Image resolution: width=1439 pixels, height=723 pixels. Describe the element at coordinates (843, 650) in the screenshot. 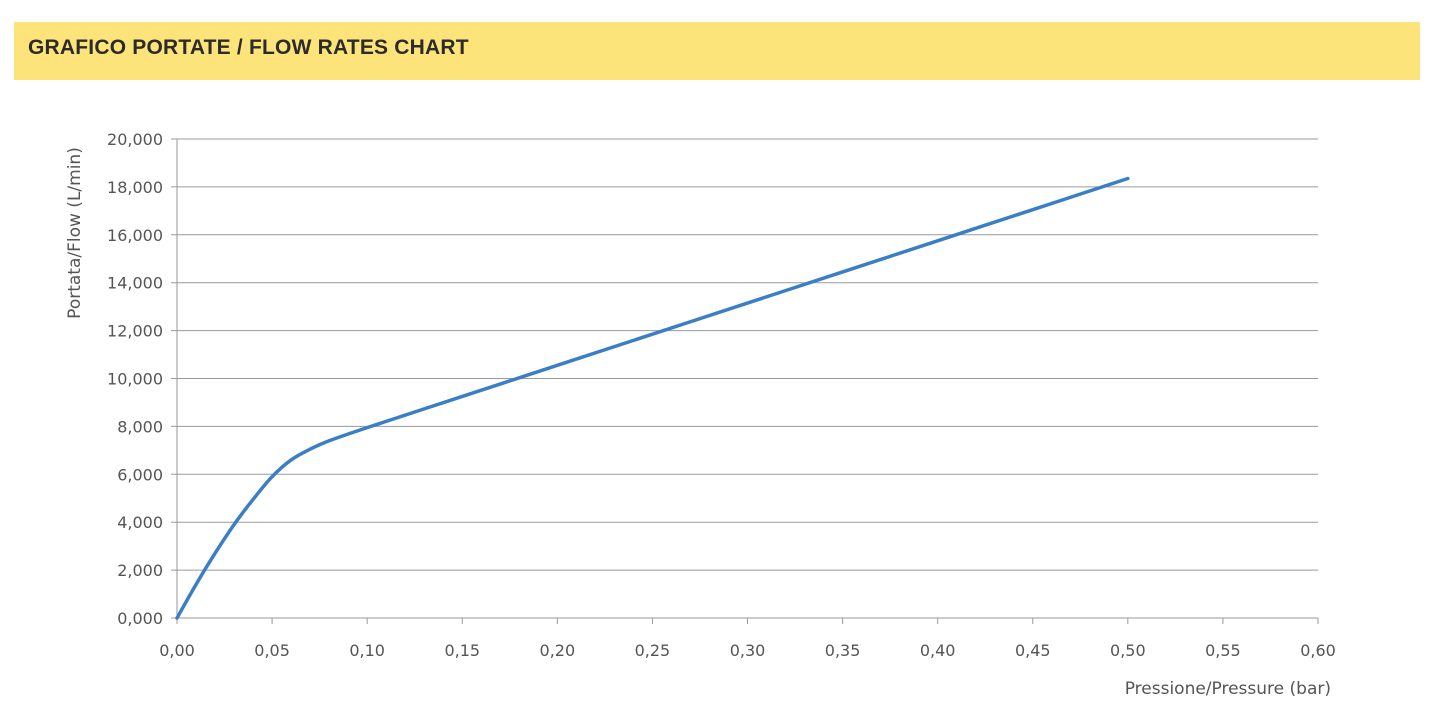

I see `x-tick-label: 0,35` at that location.